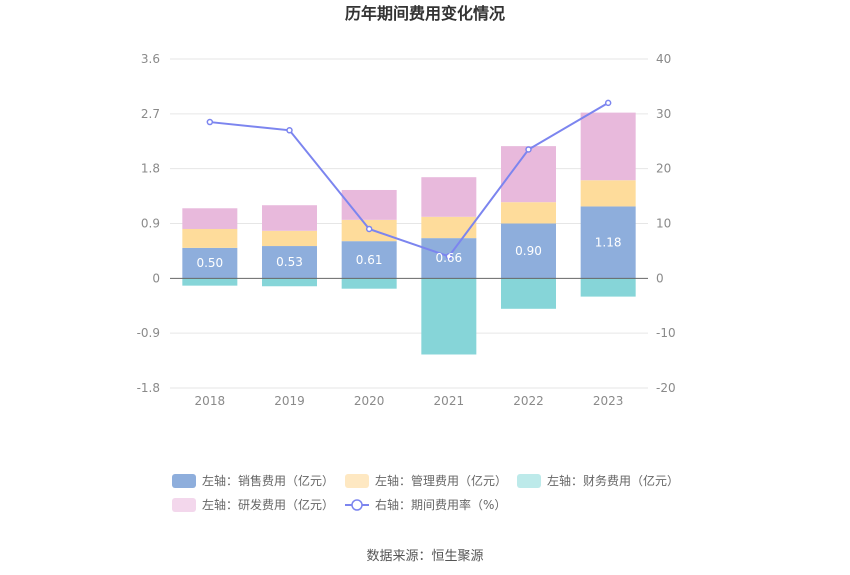  Describe the element at coordinates (369, 283) in the screenshot. I see `bar-finance-2020` at that location.